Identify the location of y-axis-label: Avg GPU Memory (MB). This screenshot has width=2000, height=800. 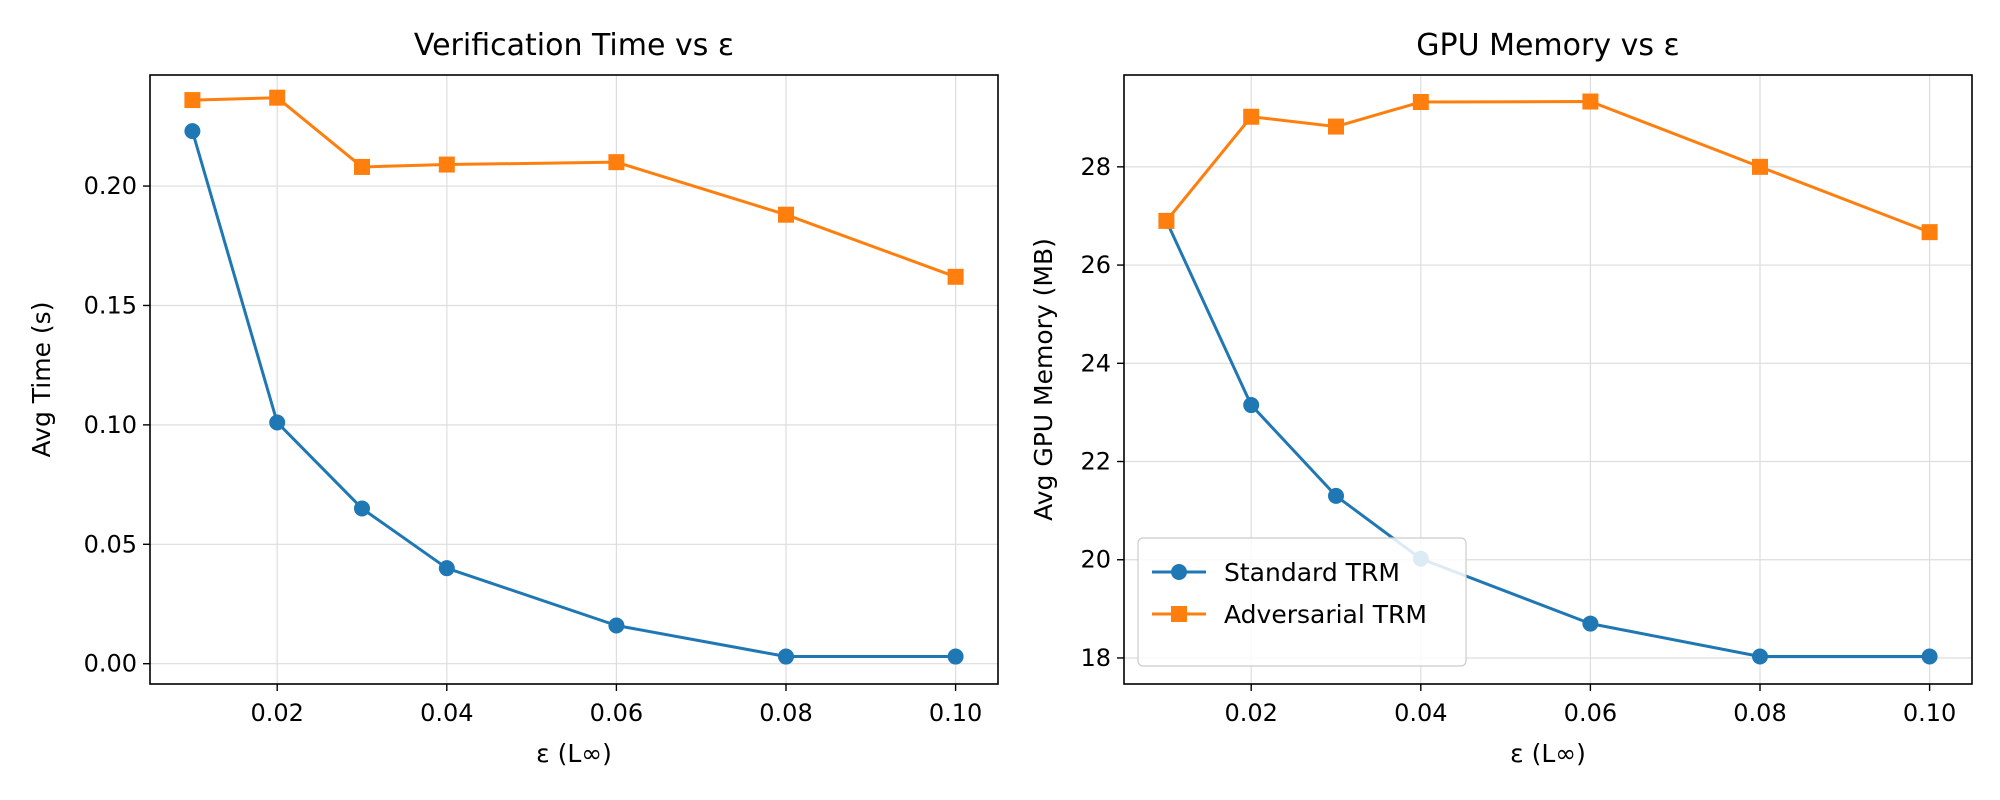
(1043, 379).